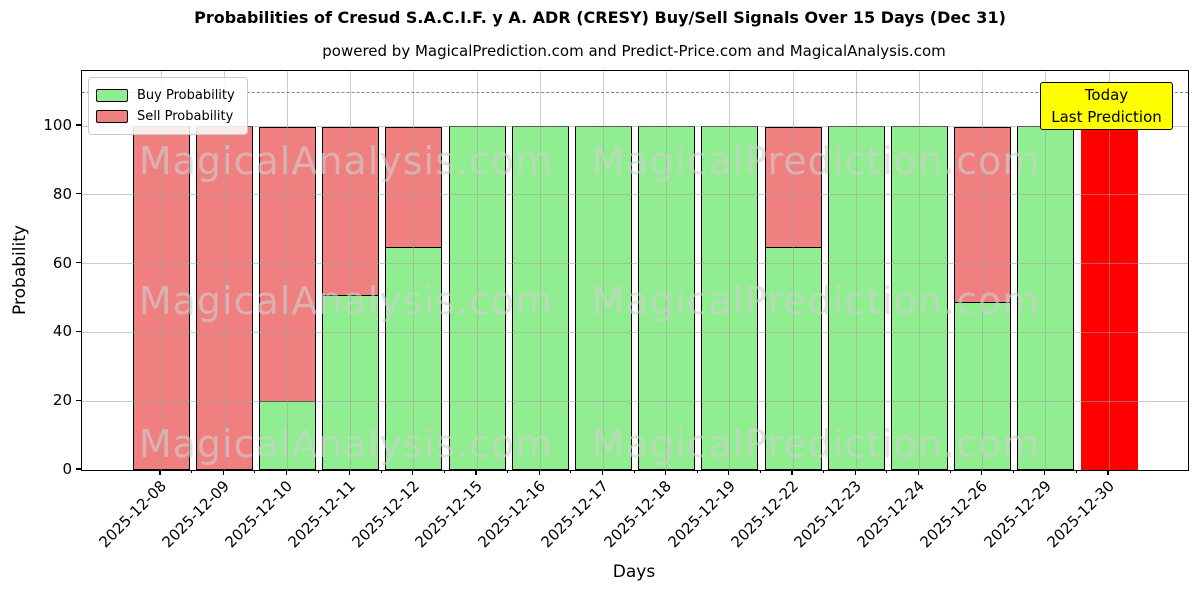  I want to click on legend: Buy Probability Sell Probability, so click(168, 106).